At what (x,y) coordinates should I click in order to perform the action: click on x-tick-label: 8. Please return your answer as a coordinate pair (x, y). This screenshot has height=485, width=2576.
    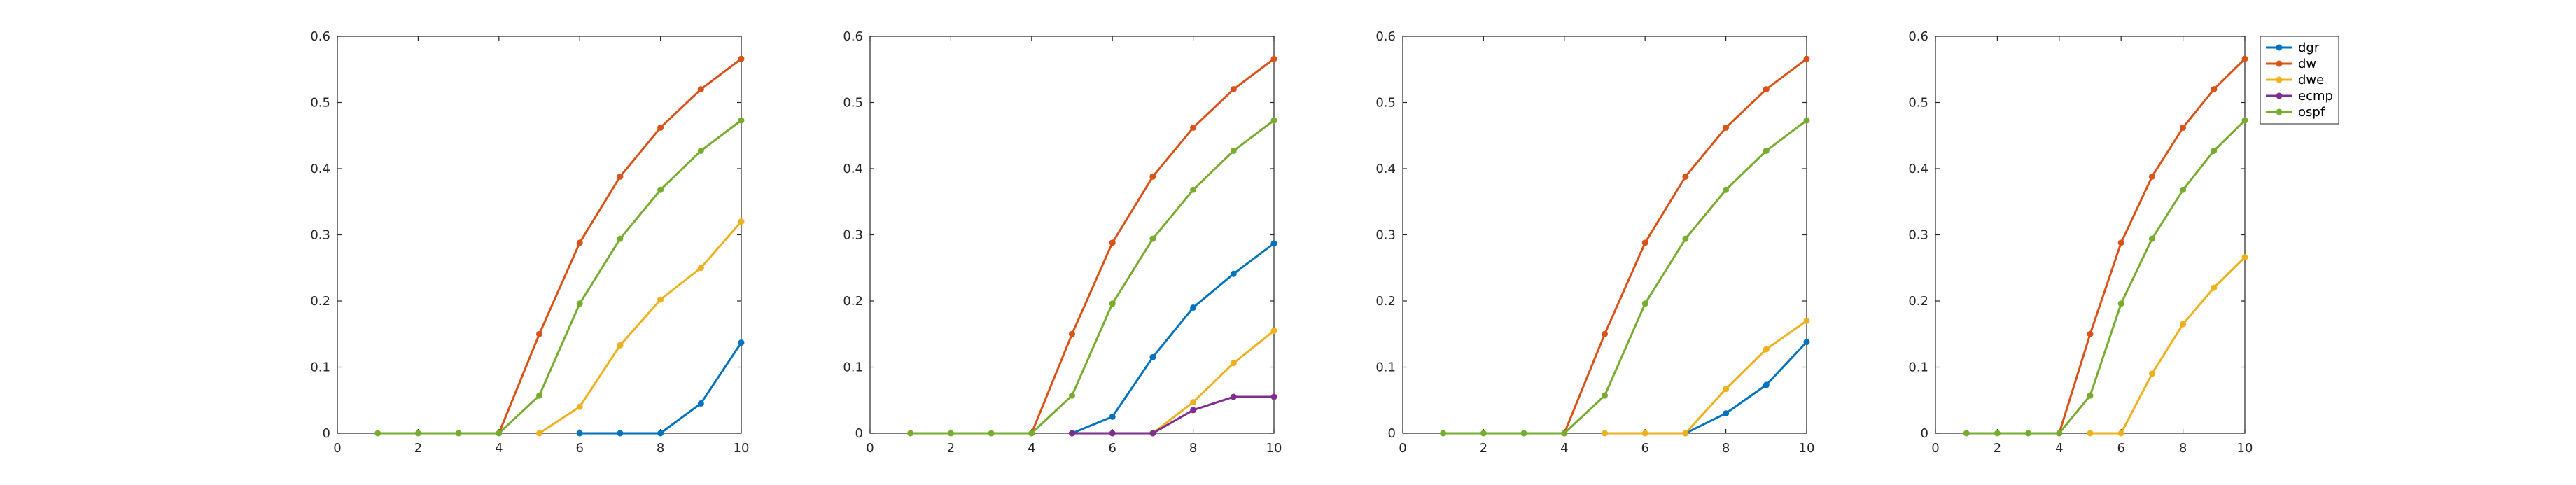
    Looking at the image, I should click on (660, 448).